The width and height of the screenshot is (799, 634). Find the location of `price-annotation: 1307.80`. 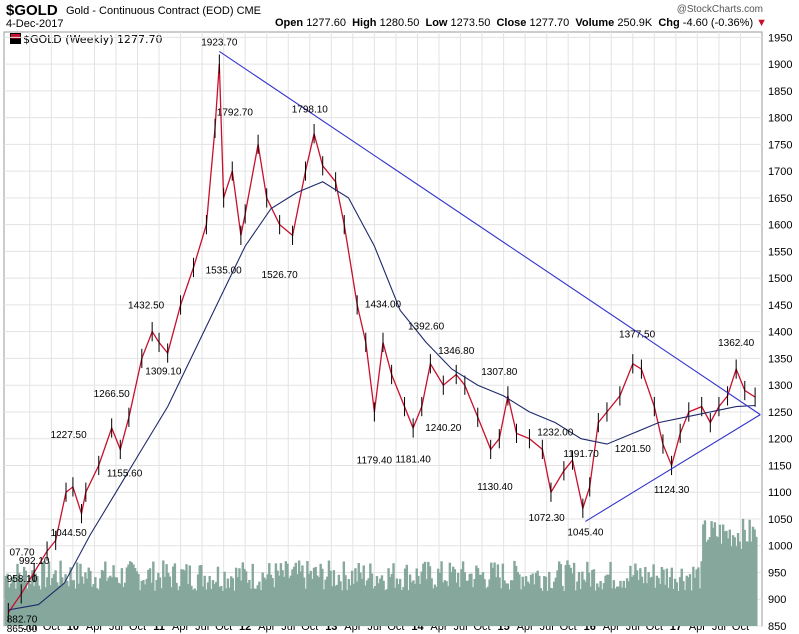

price-annotation: 1307.80 is located at coordinates (499, 372).